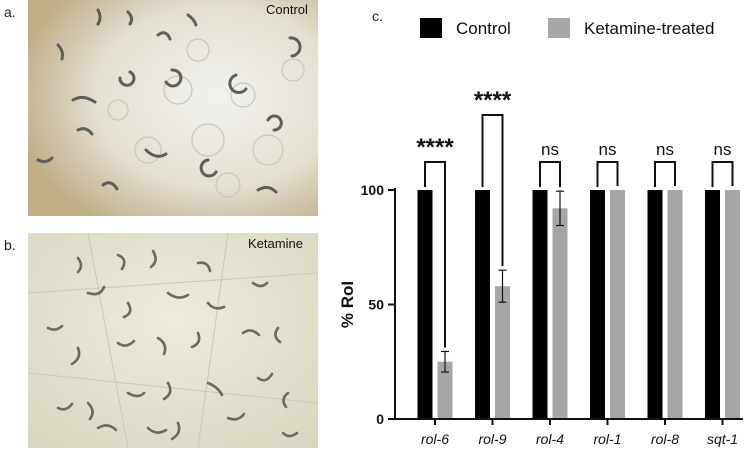  Describe the element at coordinates (380, 419) in the screenshot. I see `y-tick-label-0: 0` at that location.